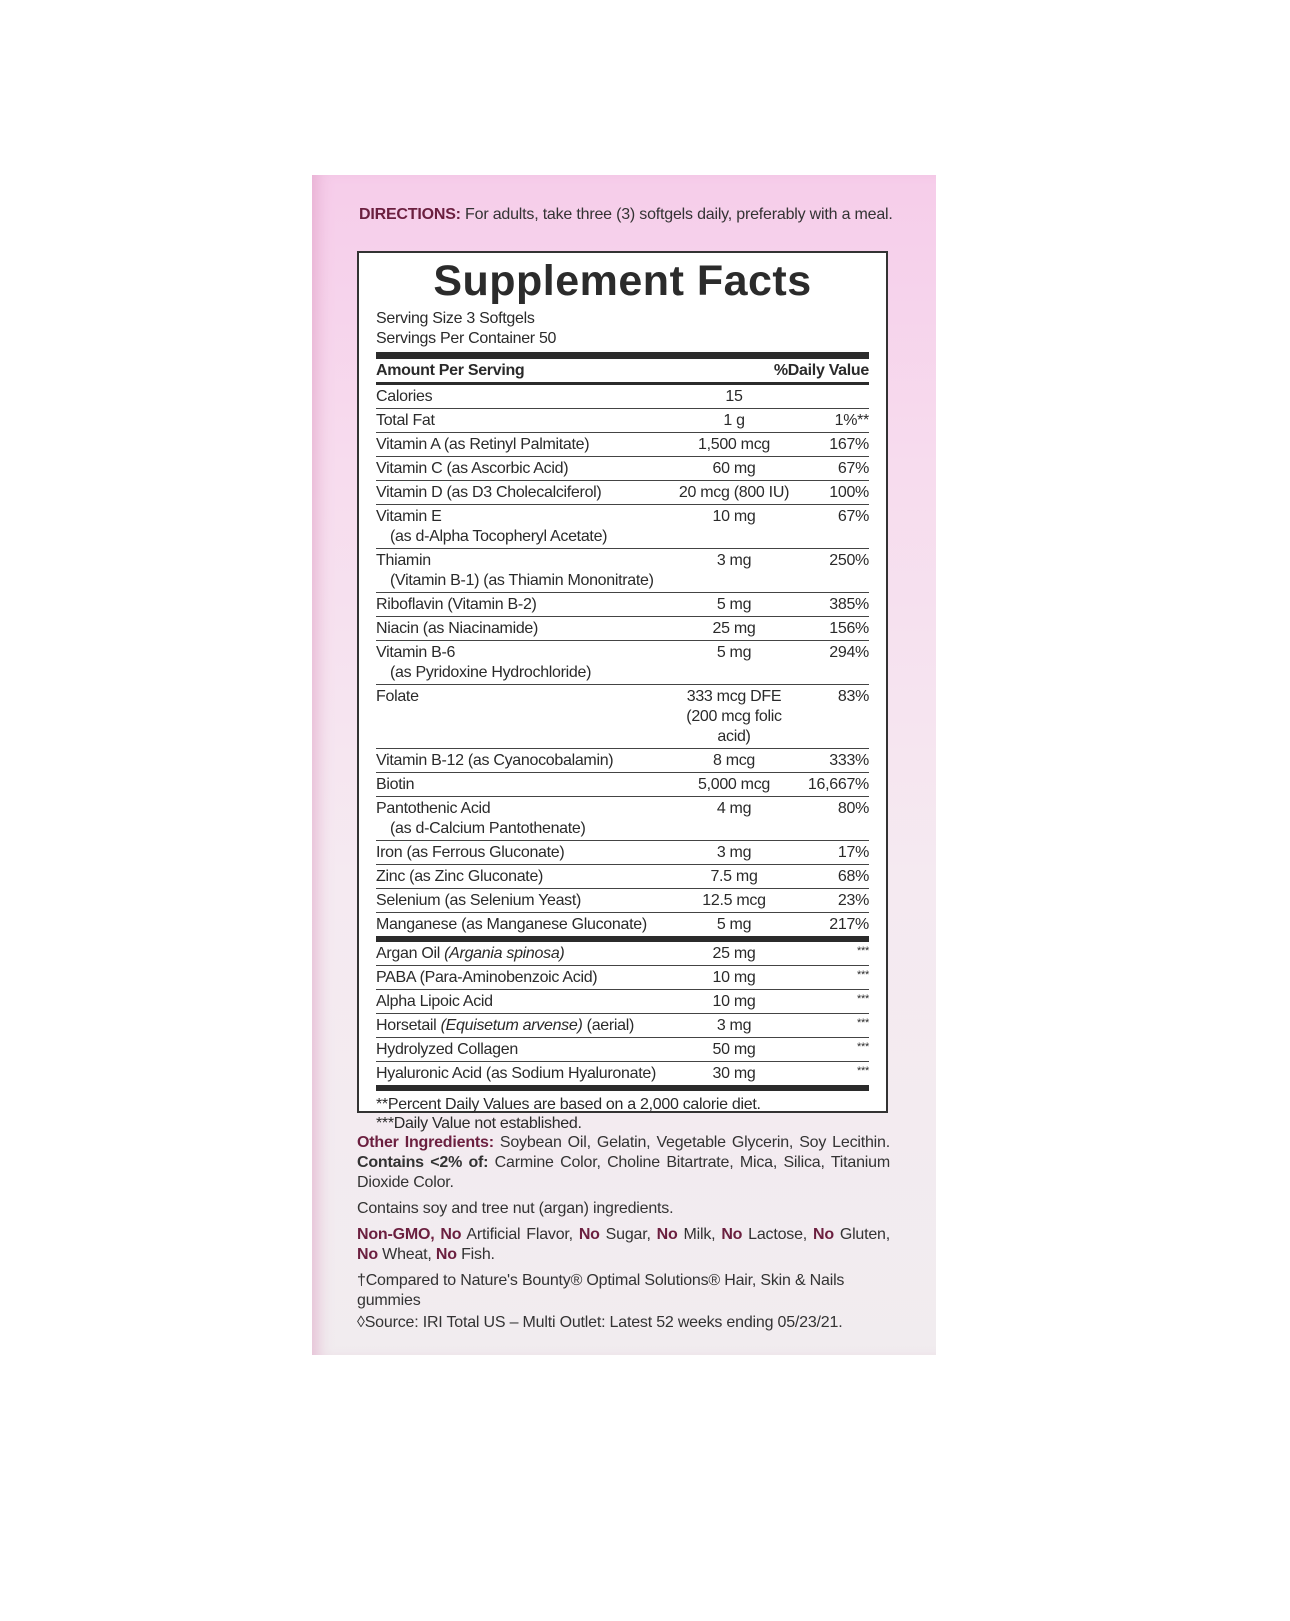 This screenshot has width=1290, height=1621. What do you see at coordinates (404, 396) in the screenshot?
I see `nutrient-label: Calories` at bounding box center [404, 396].